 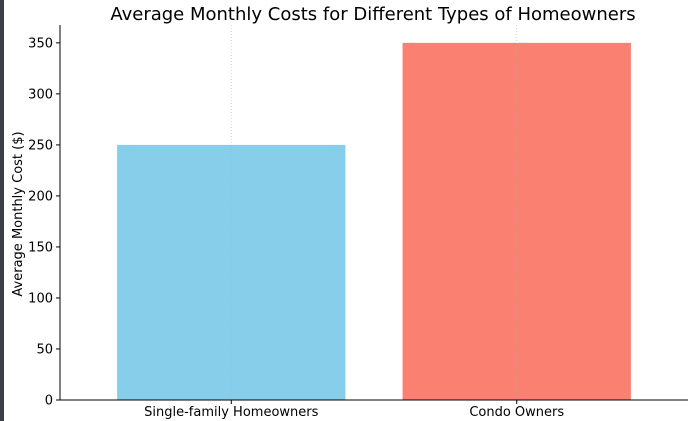 I want to click on y-axis-label: Average Monthly Cost ($), so click(x=18, y=213).